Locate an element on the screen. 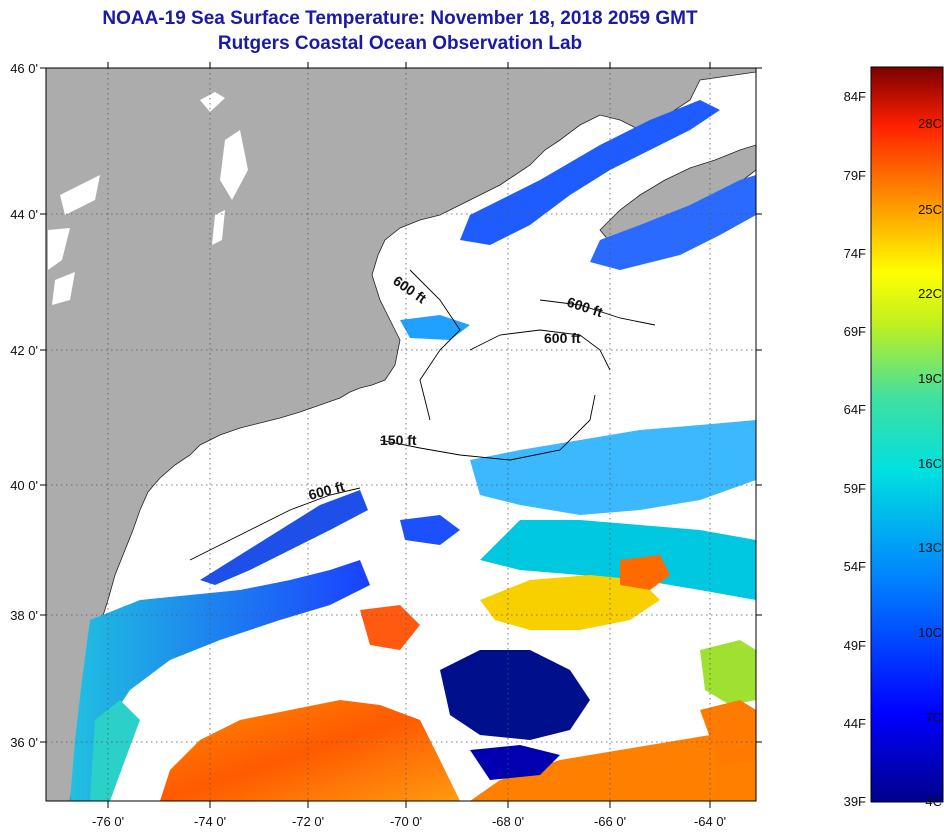 This screenshot has height=832, width=944. colorbar-c-label: 10C is located at coordinates (930, 632).